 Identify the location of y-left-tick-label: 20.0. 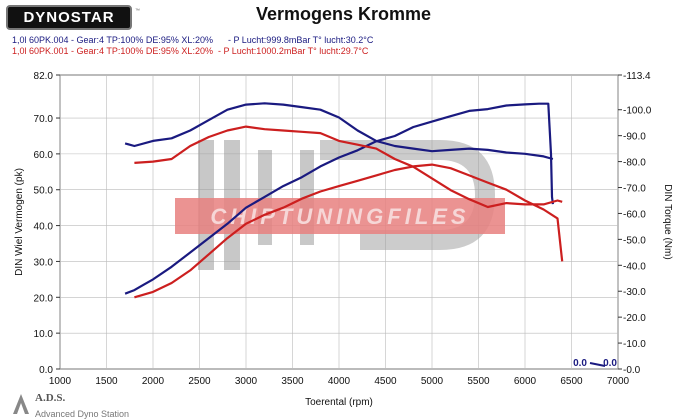
(44, 298).